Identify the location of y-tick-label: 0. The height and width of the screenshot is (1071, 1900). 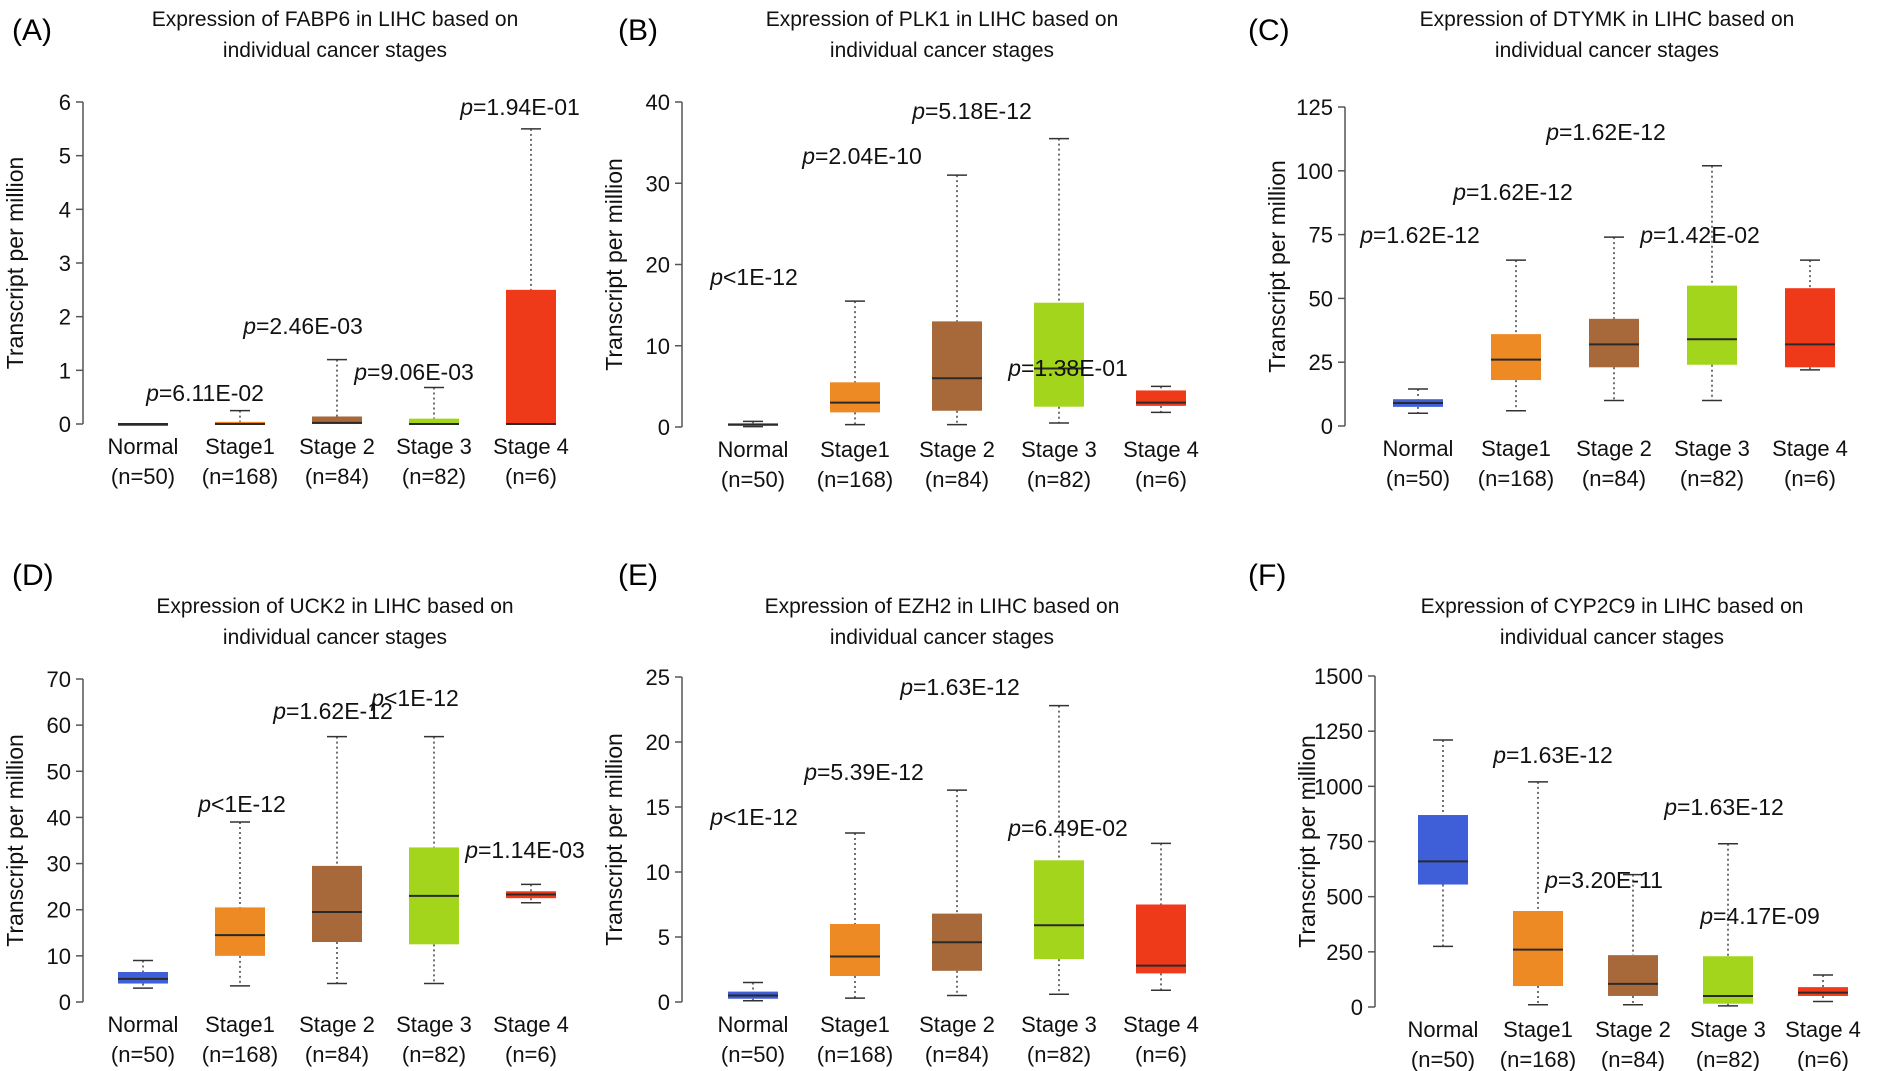
(1327, 426).